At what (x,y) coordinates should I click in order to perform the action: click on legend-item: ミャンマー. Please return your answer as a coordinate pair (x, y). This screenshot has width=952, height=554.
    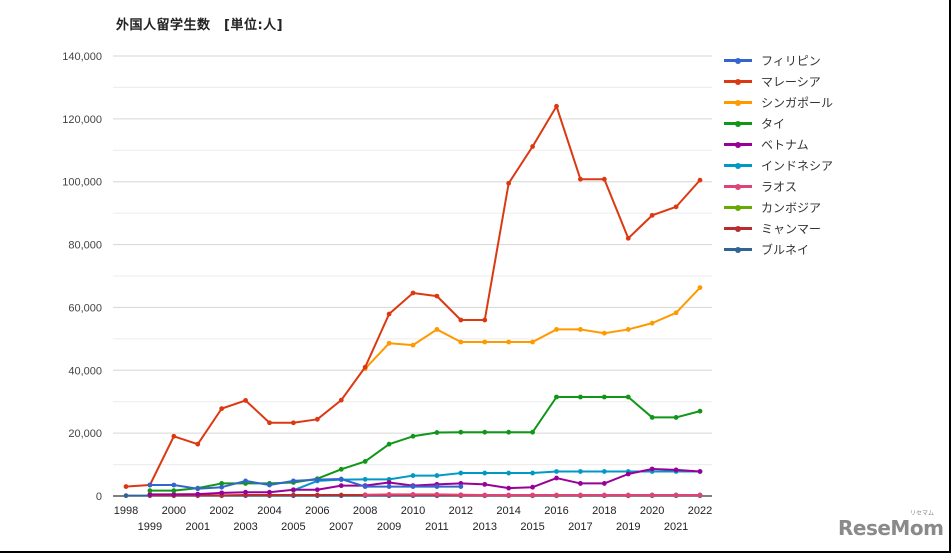
    Looking at the image, I should click on (778, 228).